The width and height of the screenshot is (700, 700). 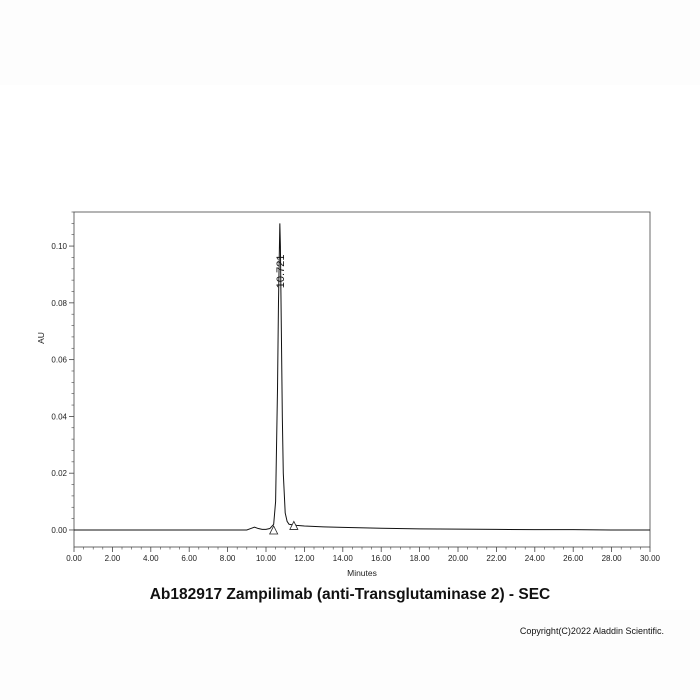 I want to click on y-axis: 0.00 0.02 0.04 0.06 0.08 0.10, so click(x=62, y=373).